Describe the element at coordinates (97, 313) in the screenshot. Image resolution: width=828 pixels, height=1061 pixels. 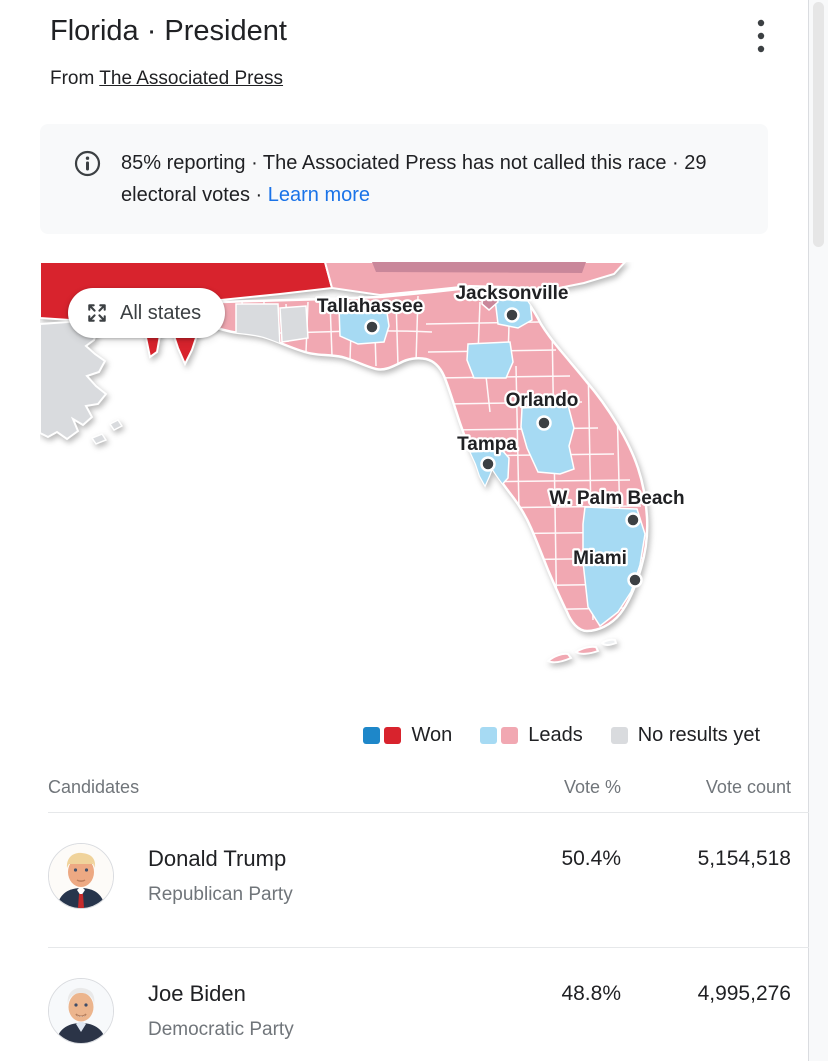
I see `expand-arrows-icon` at that location.